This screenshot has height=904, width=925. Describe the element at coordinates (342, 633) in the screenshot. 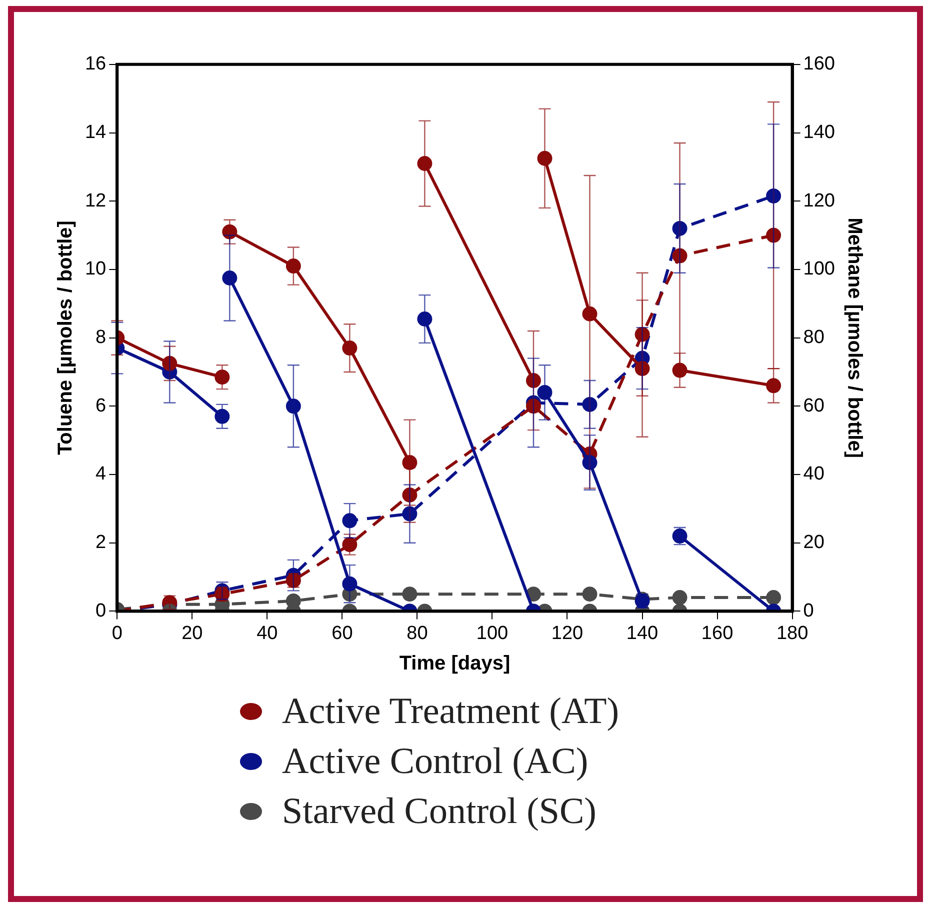

I see `x-tick-label: 60` at that location.